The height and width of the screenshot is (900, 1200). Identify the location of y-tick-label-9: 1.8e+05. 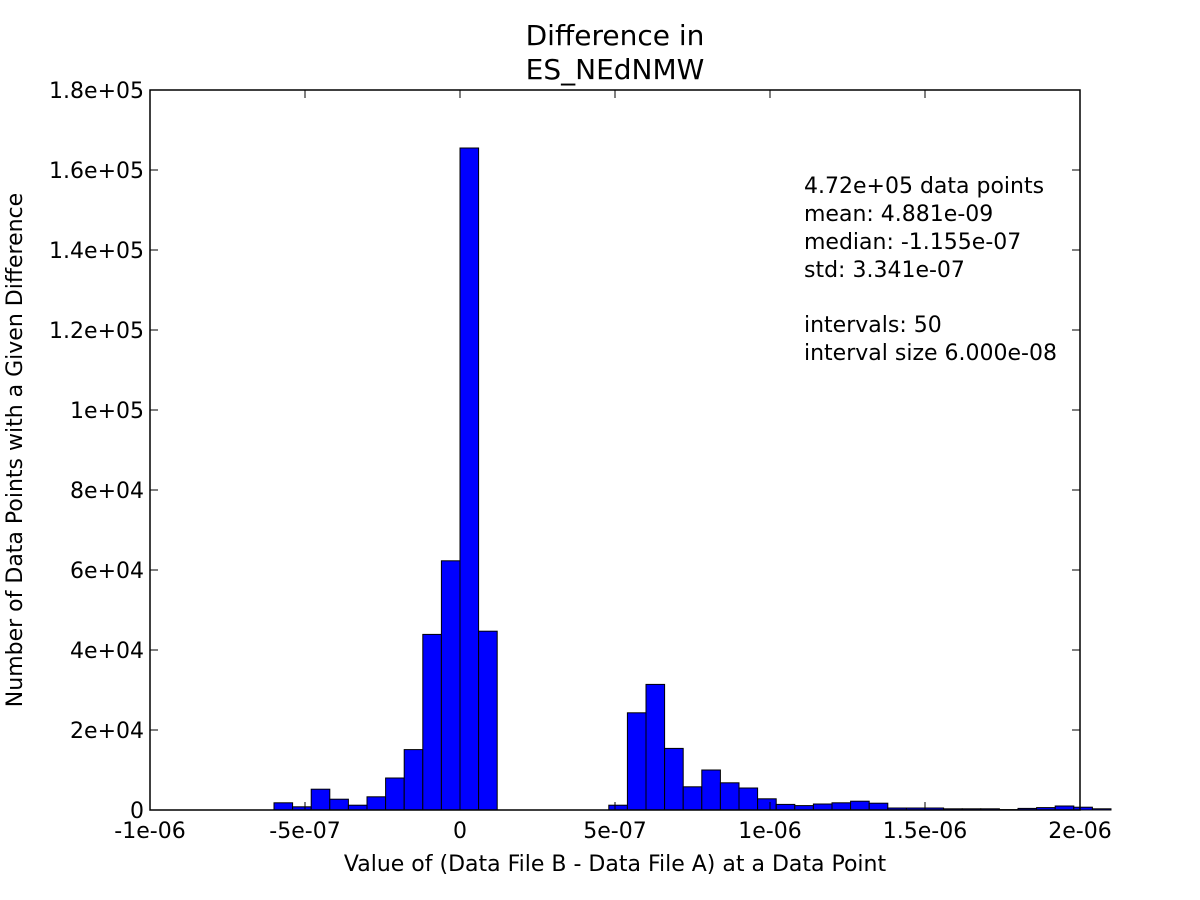
(96, 91).